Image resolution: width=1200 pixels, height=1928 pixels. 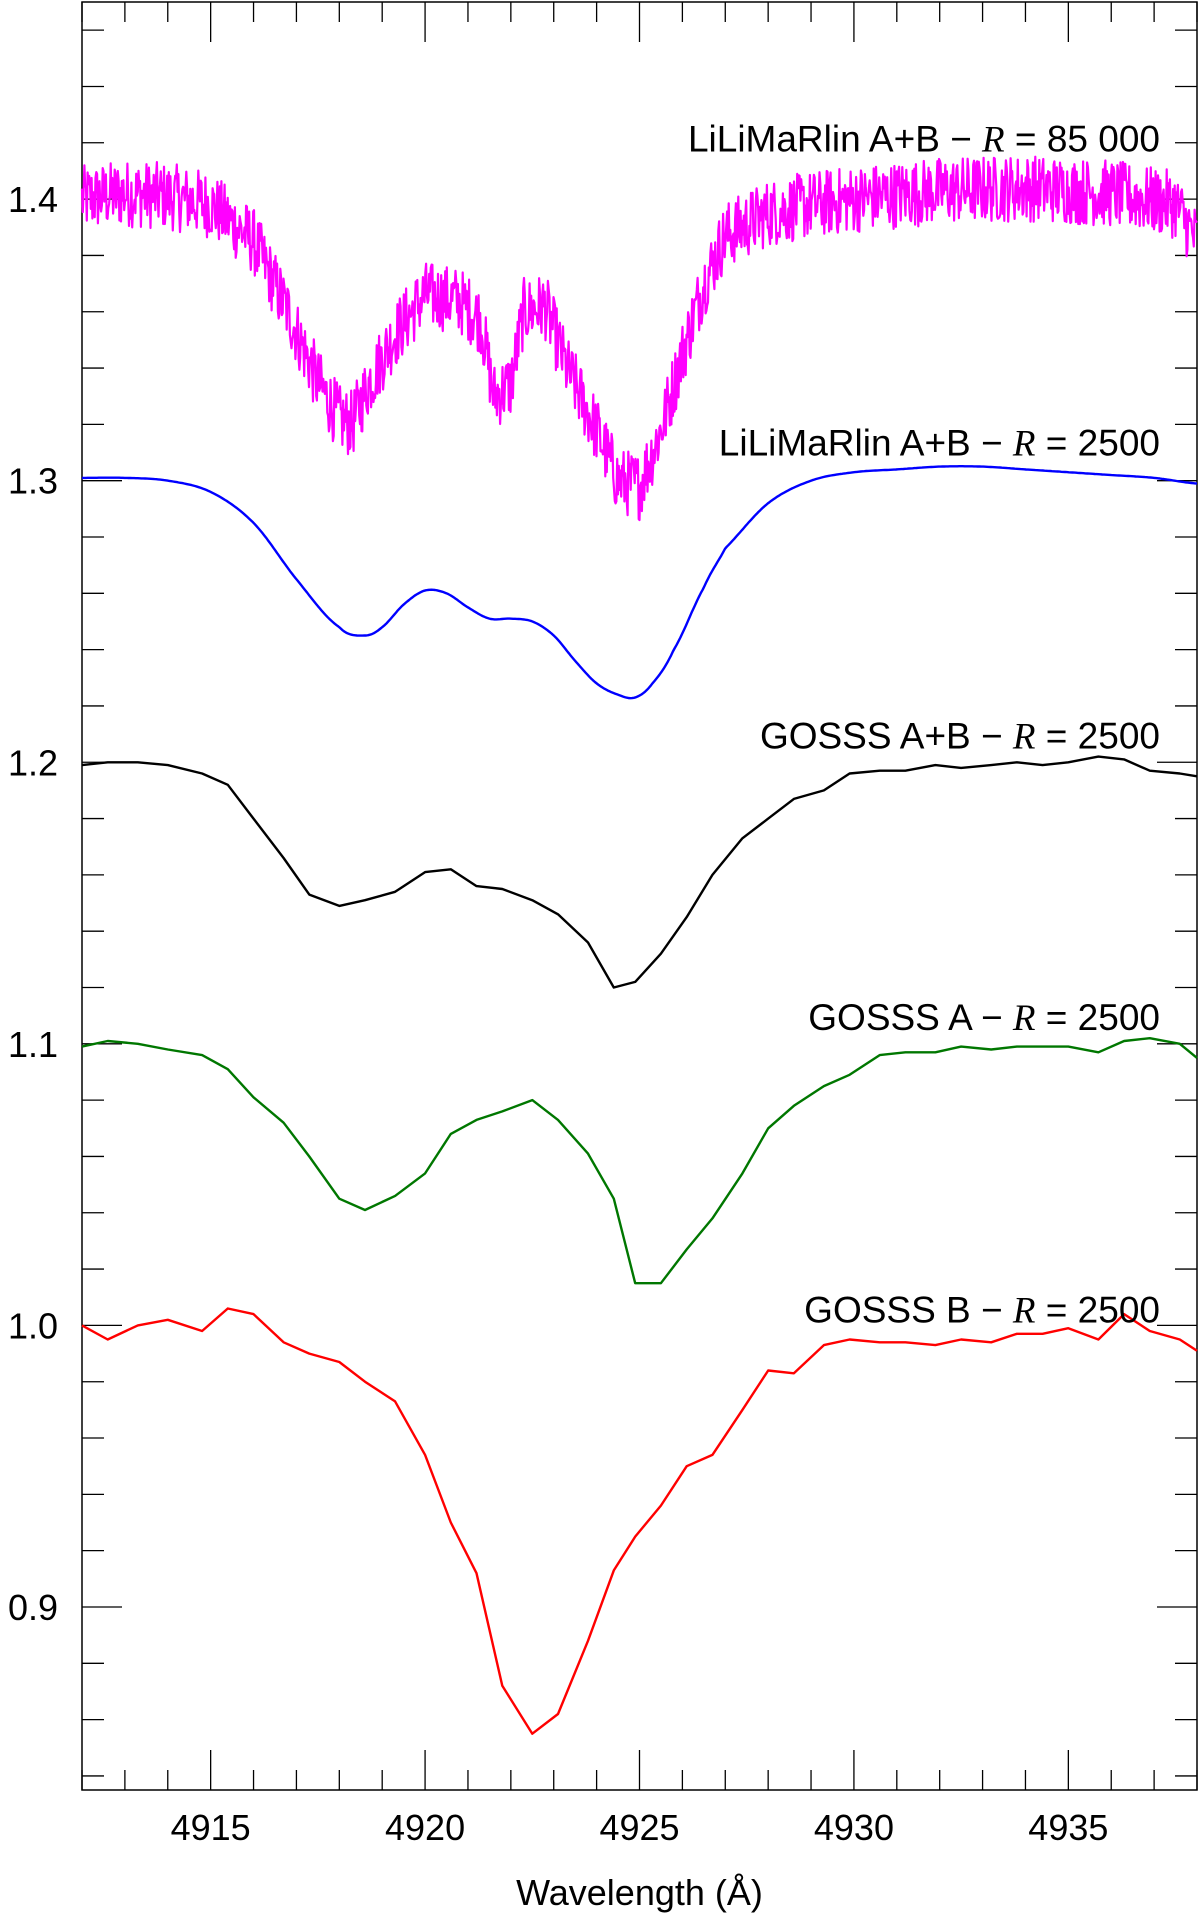 What do you see at coordinates (211, 1827) in the screenshot?
I see `x-tick-label: 4915` at bounding box center [211, 1827].